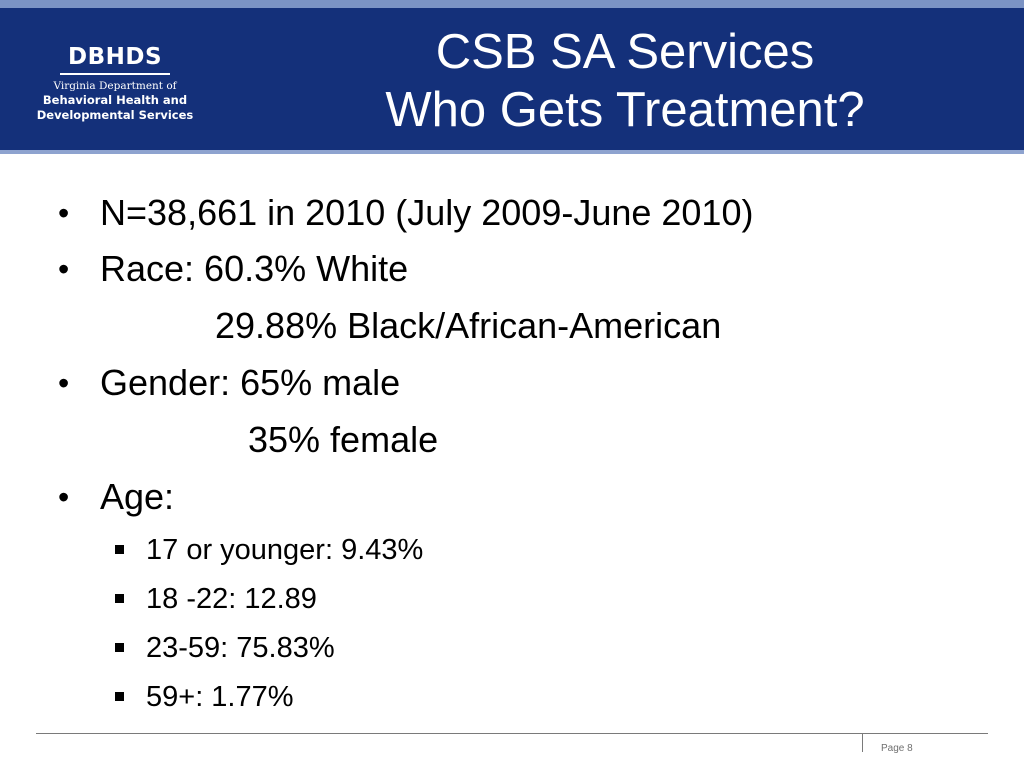 The width and height of the screenshot is (1024, 768). I want to click on title-line-2: Who Gets Treatment?, so click(625, 110).